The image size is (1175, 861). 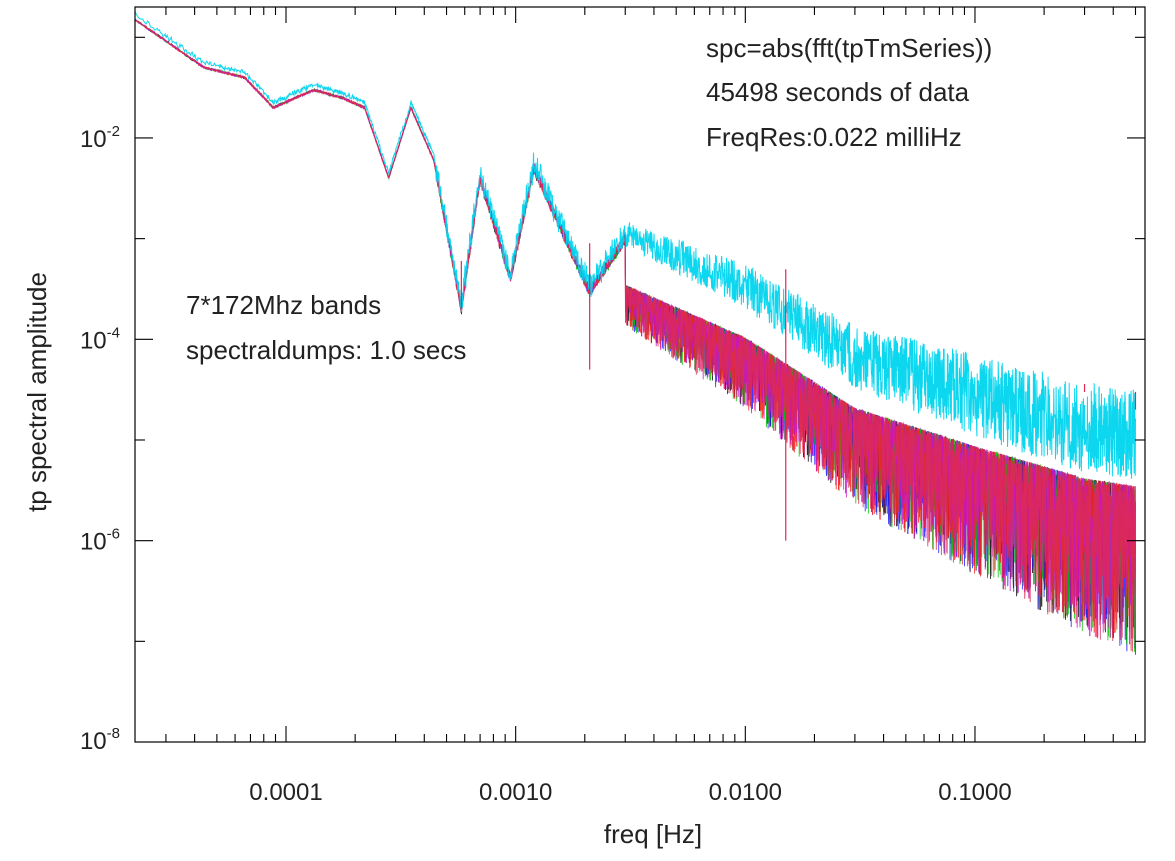 What do you see at coordinates (326, 350) in the screenshot?
I see `annotation-spectral-dumps: spectraldumps: 1.0 secs` at bounding box center [326, 350].